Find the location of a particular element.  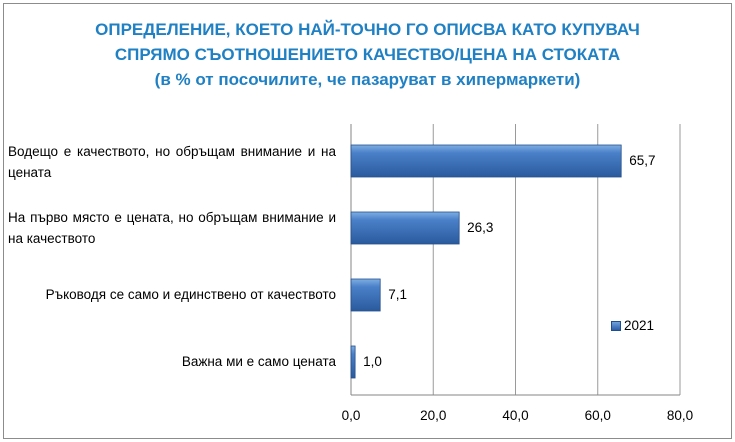

x-tick-label: 60,0 is located at coordinates (597, 415).